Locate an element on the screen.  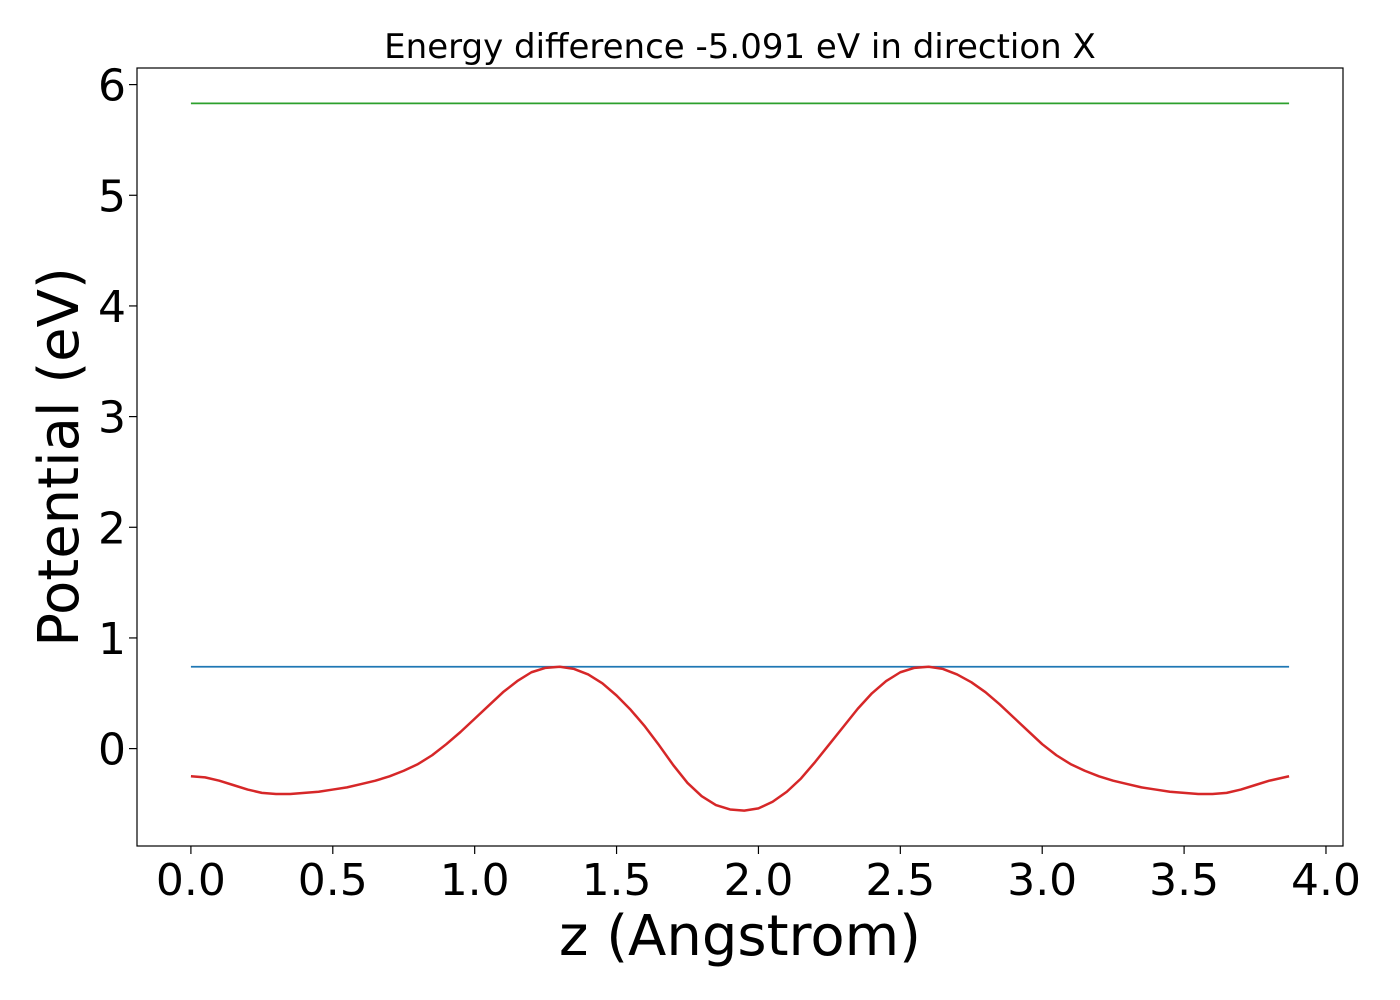
y-tick-label: 6 is located at coordinates (112, 86).